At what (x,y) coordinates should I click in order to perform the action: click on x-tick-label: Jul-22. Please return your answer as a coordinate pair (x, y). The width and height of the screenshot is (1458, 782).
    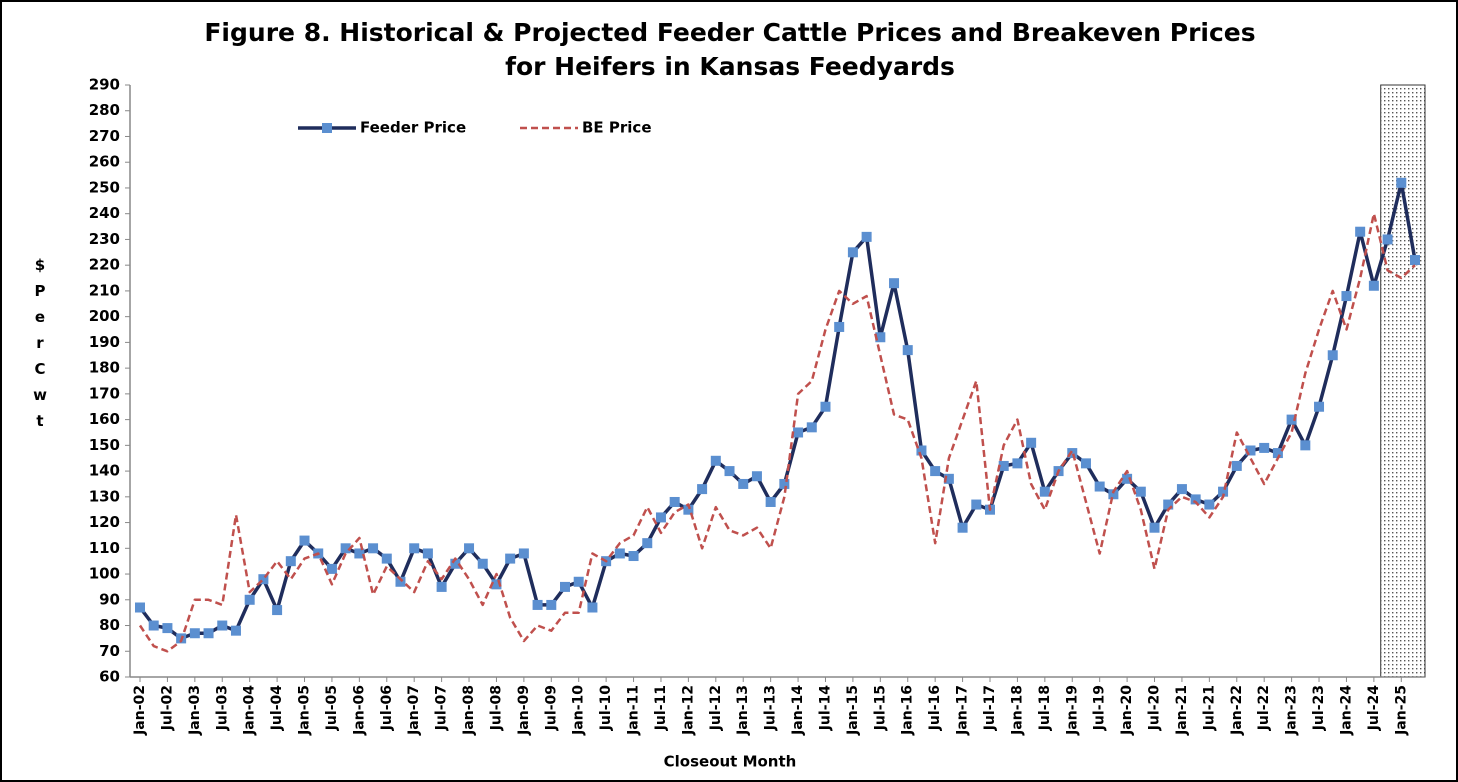
    Looking at the image, I should click on (1264, 708).